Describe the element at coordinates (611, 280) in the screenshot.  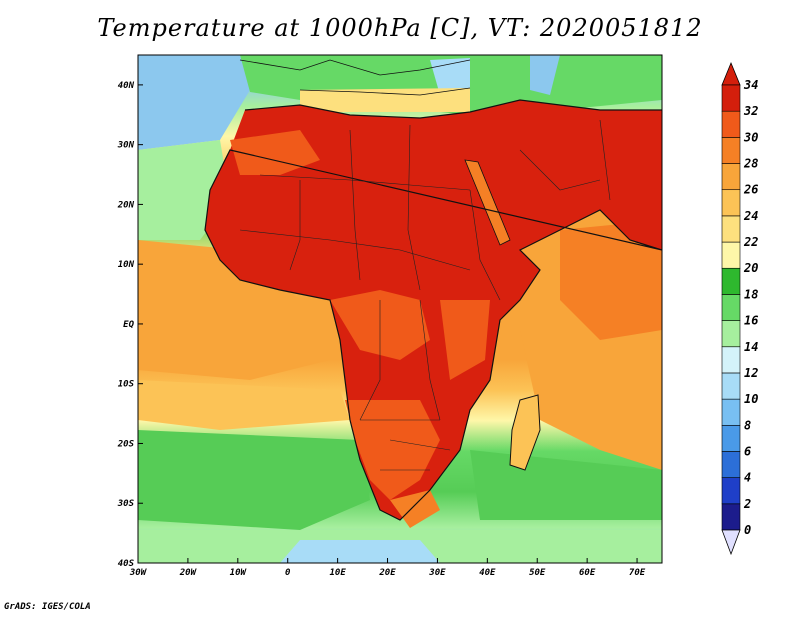
I see `arabian-sea-warm` at that location.